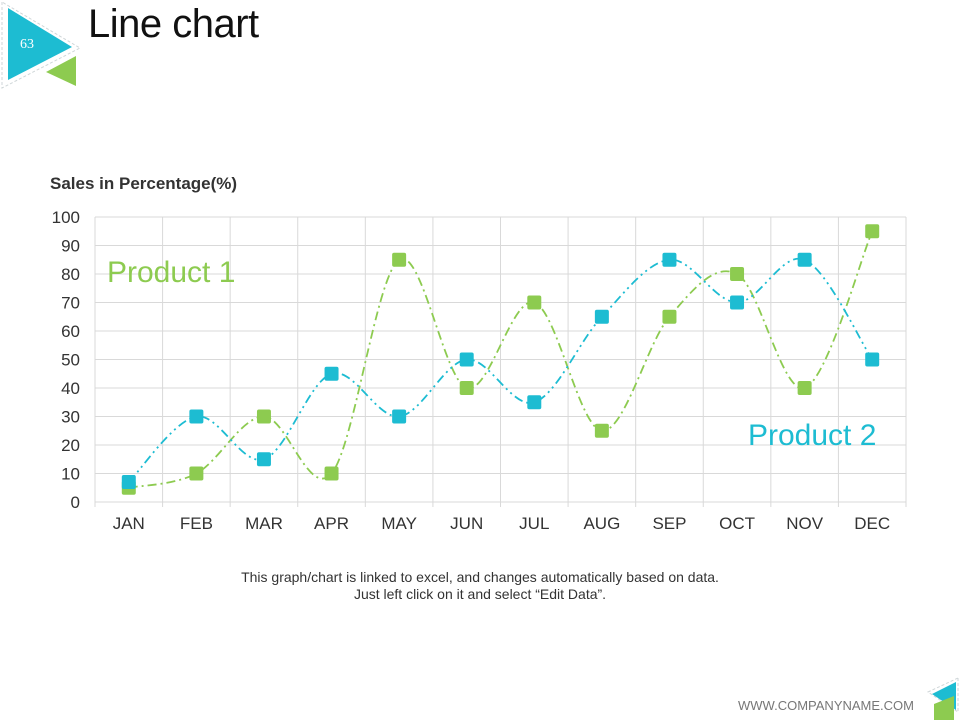  Describe the element at coordinates (669, 523) in the screenshot. I see `x-tick-label: SEP` at that location.